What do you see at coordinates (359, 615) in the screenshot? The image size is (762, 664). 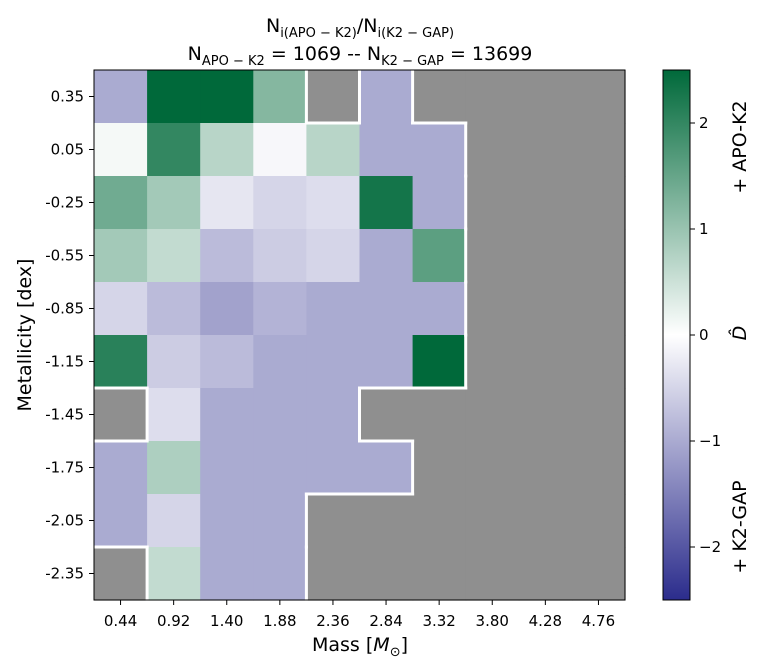 I see `x-axis-ticks: 0.44 0.92 1.40 1.88 2.36 2.84 3.32 3.80 4.28 4.76` at bounding box center [359, 615].